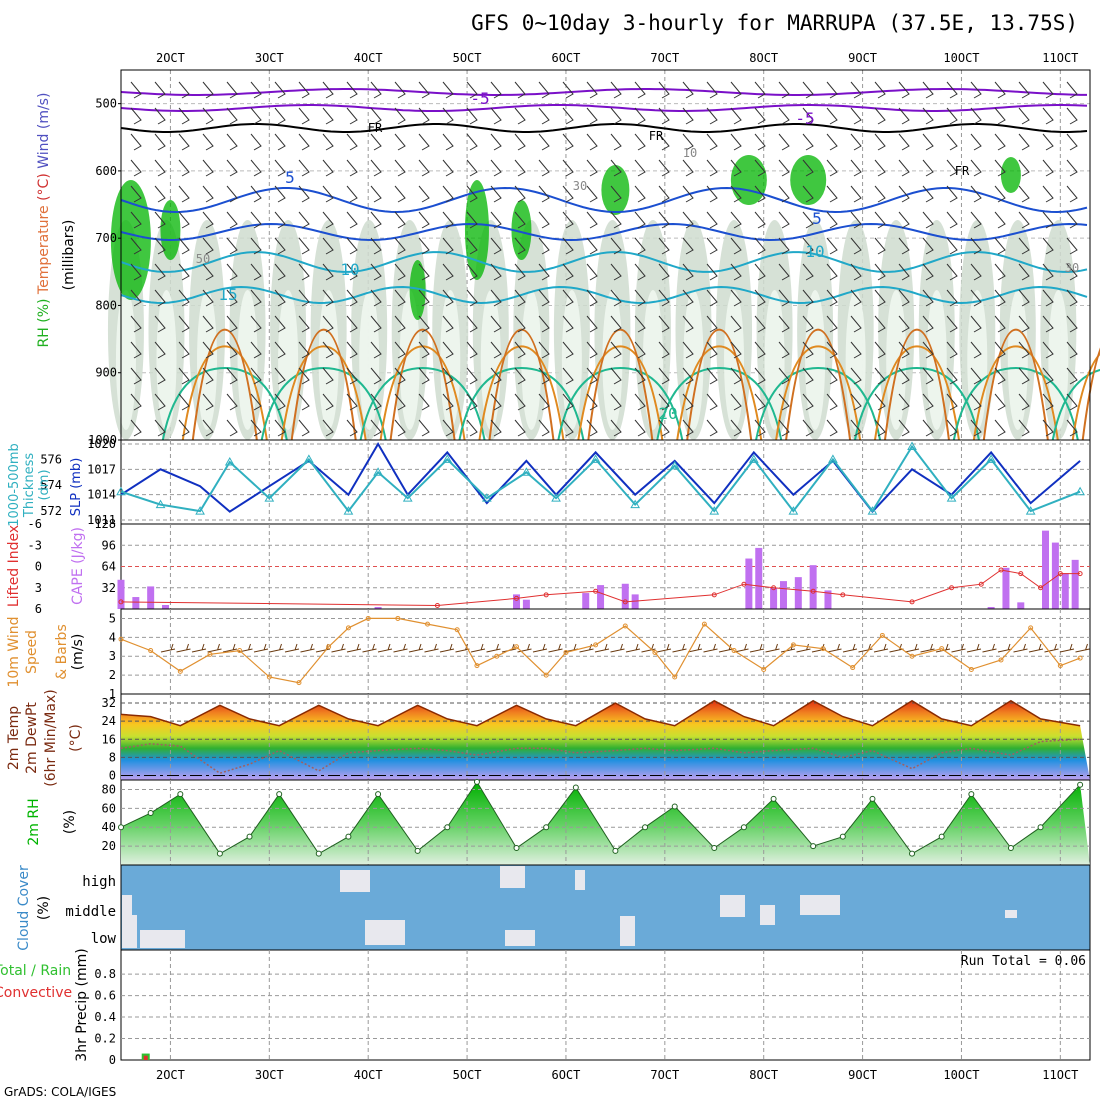 Image resolution: width=1100 pixels, height=1100 pixels. What do you see at coordinates (90, 910) in the screenshot?
I see `cloud-levels: high middle low` at bounding box center [90, 910].